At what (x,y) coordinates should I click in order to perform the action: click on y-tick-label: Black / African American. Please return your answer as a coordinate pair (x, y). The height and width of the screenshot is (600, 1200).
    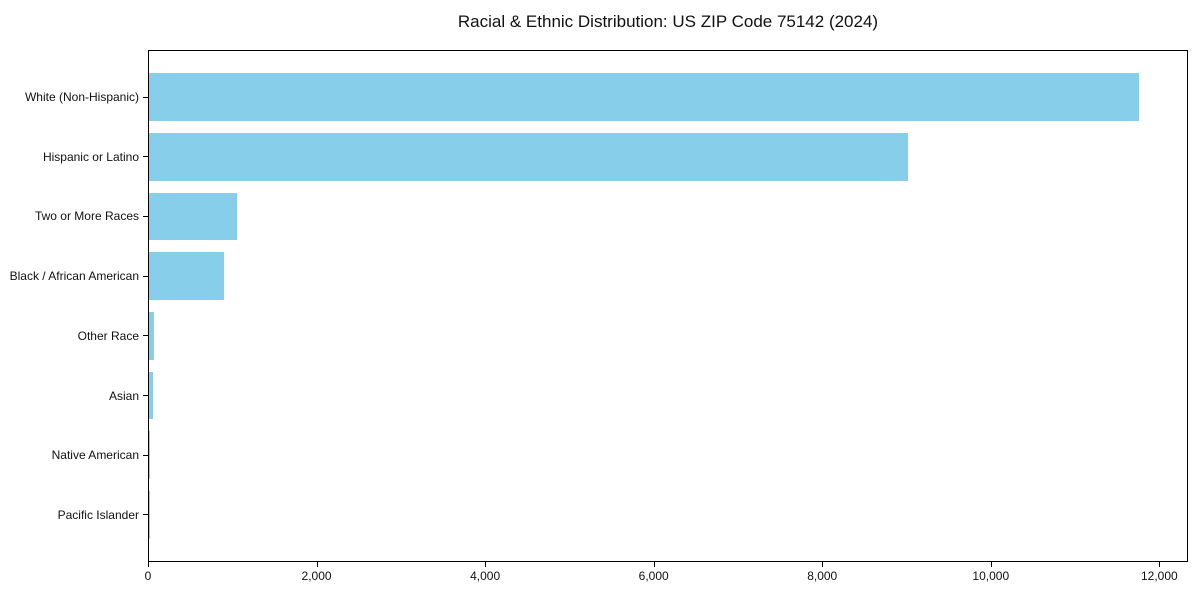
    Looking at the image, I should click on (74, 276).